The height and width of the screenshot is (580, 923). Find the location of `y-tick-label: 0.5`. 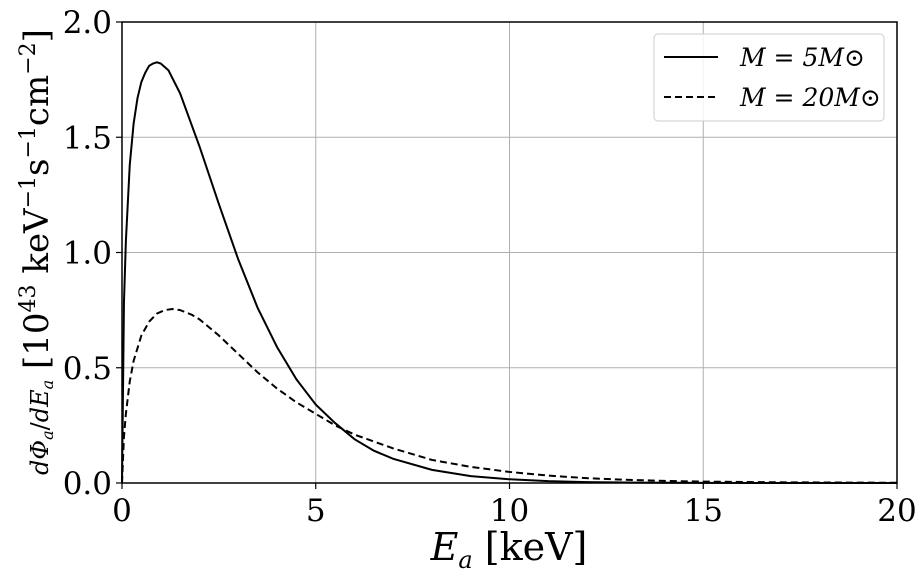

y-tick-label: 0.5 is located at coordinates (87, 369).